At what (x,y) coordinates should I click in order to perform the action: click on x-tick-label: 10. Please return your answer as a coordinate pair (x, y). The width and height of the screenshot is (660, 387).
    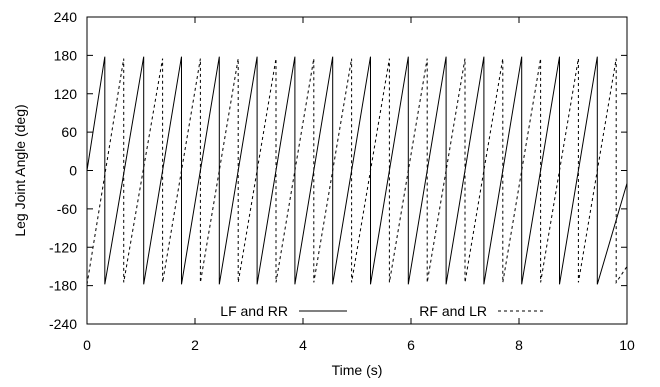
    Looking at the image, I should click on (627, 345).